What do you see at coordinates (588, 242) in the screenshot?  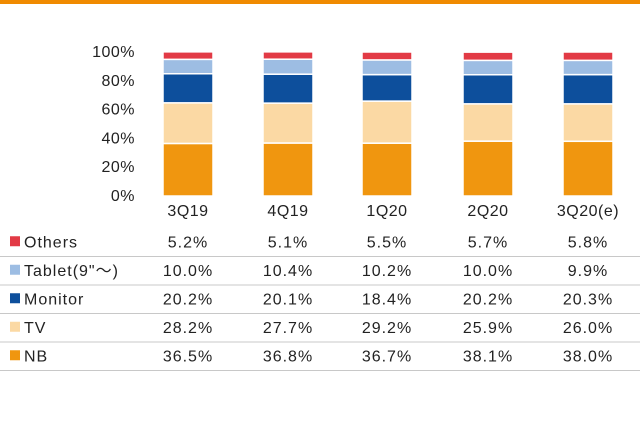 I see `data-label: 5.8%` at bounding box center [588, 242].